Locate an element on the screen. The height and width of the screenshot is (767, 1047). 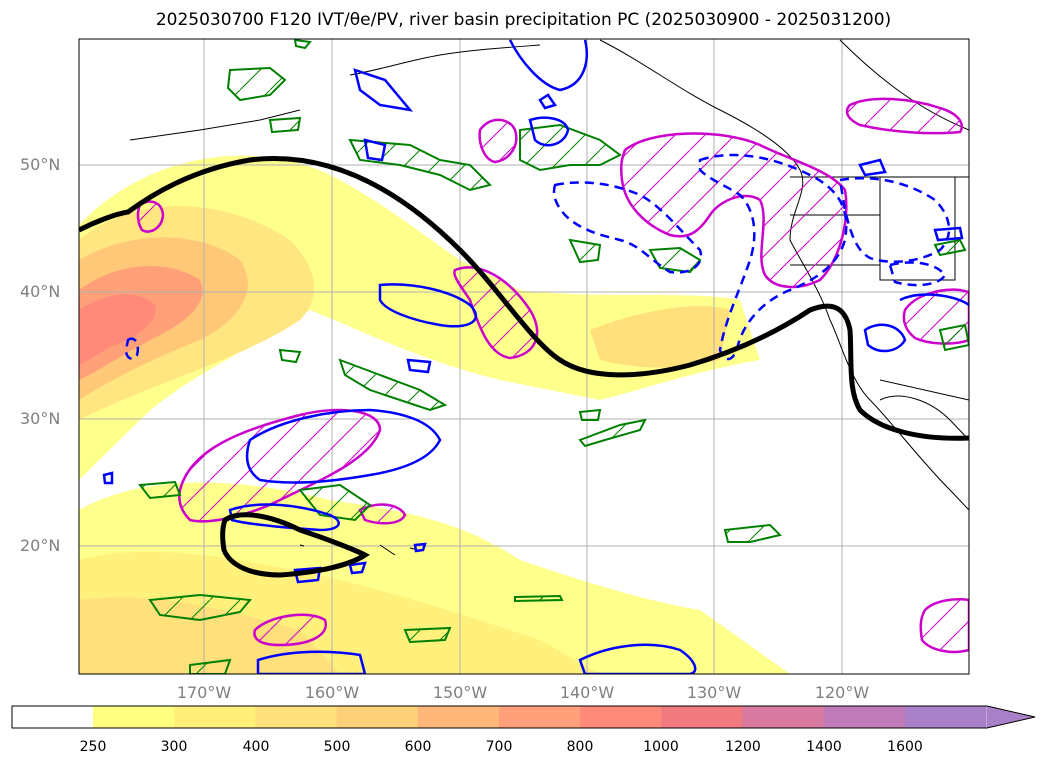
lon-label-170w: 170°W is located at coordinates (204, 692).